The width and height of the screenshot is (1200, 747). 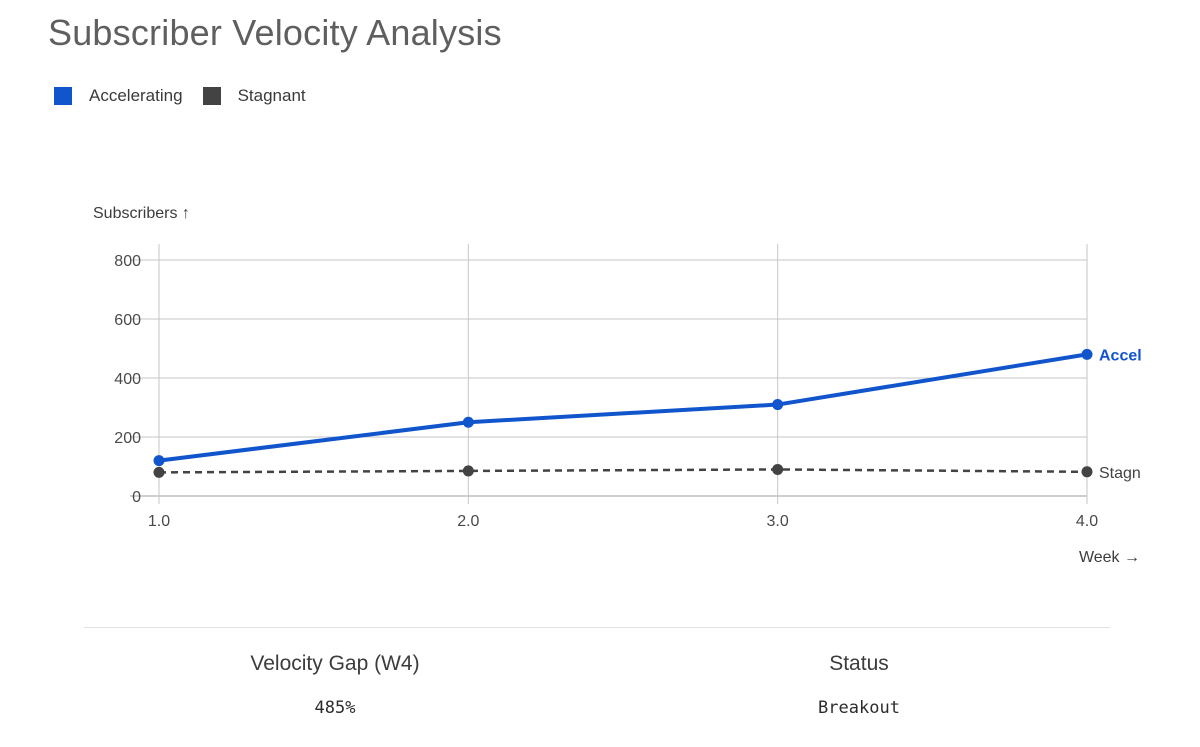 I want to click on stat-velocity-gap: Velocity Gap (W4) 485%, so click(x=335, y=685).